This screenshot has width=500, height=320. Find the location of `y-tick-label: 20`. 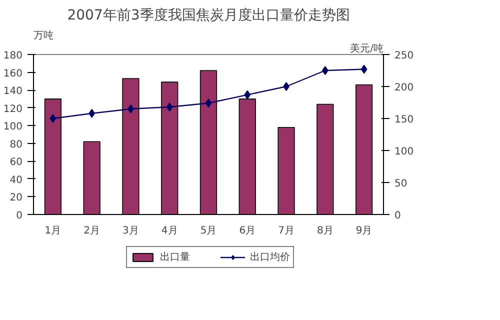

y-tick-label: 20 is located at coordinates (16, 198).